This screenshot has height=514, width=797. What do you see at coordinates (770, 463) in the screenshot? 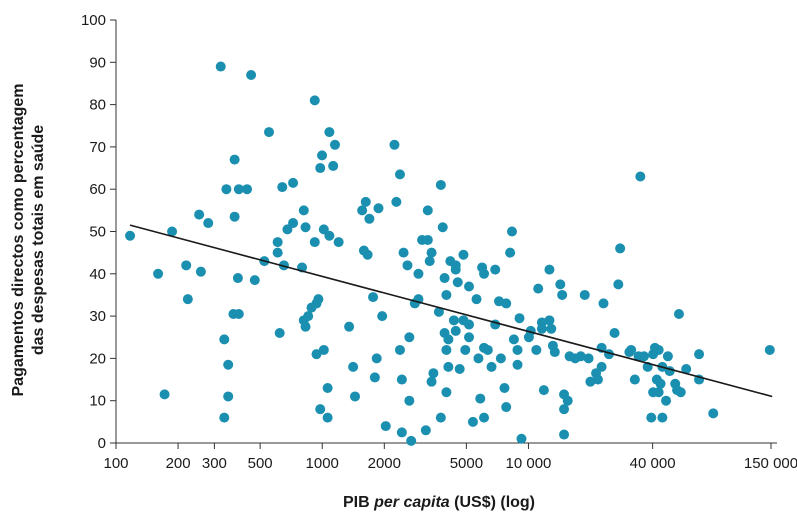
I see `x-tick-label: 150 000` at bounding box center [770, 463].